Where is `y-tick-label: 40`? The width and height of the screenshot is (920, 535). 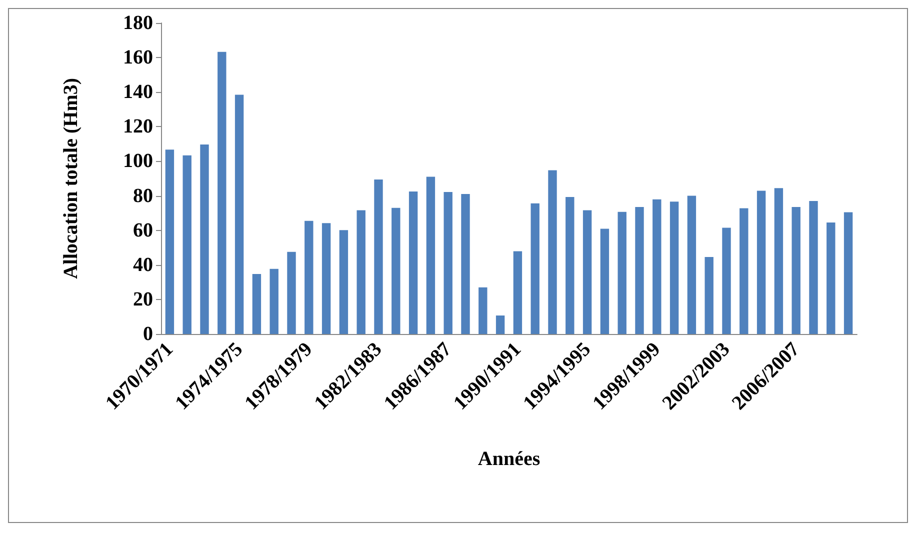 y-tick-label: 40 is located at coordinates (143, 265).